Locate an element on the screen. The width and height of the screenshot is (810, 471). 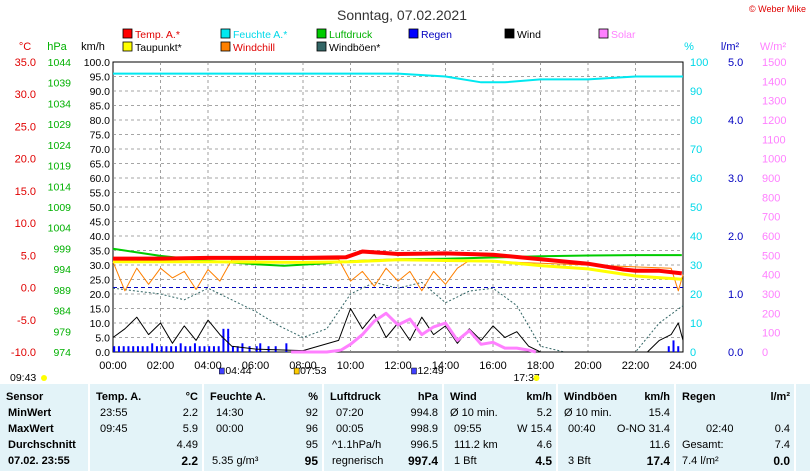
left-time-label: 09:43 is located at coordinates (23, 378).